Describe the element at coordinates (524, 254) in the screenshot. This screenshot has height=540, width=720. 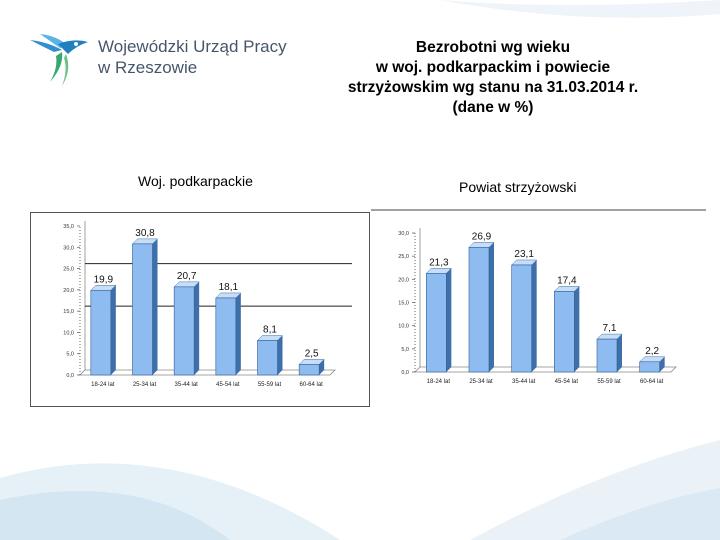
I see `data-label: 23,1` at that location.